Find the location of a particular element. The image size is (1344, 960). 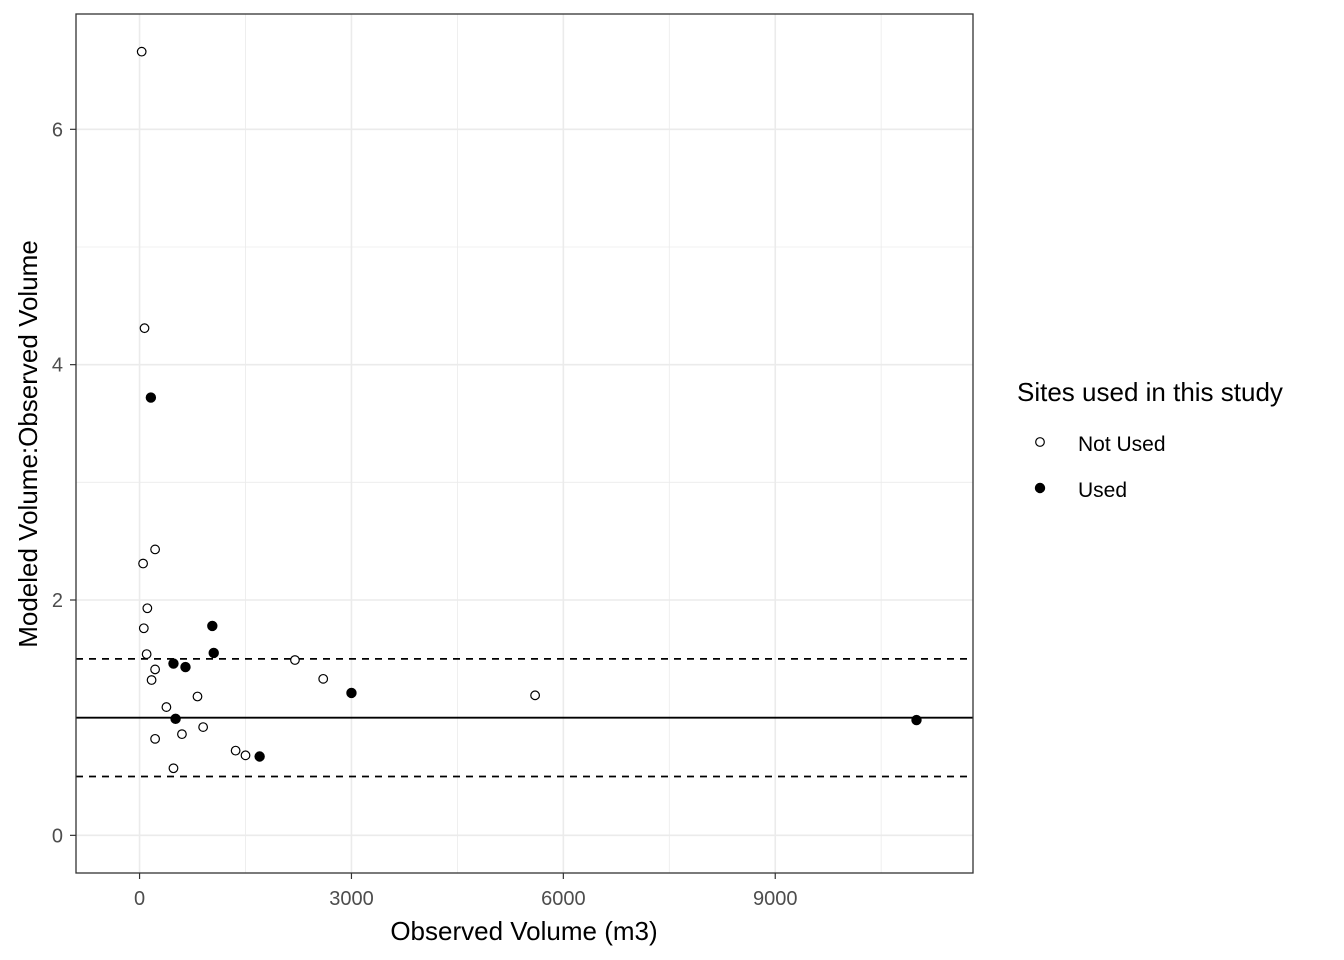

legend-title: Sites used in this study is located at coordinates (1150, 392).